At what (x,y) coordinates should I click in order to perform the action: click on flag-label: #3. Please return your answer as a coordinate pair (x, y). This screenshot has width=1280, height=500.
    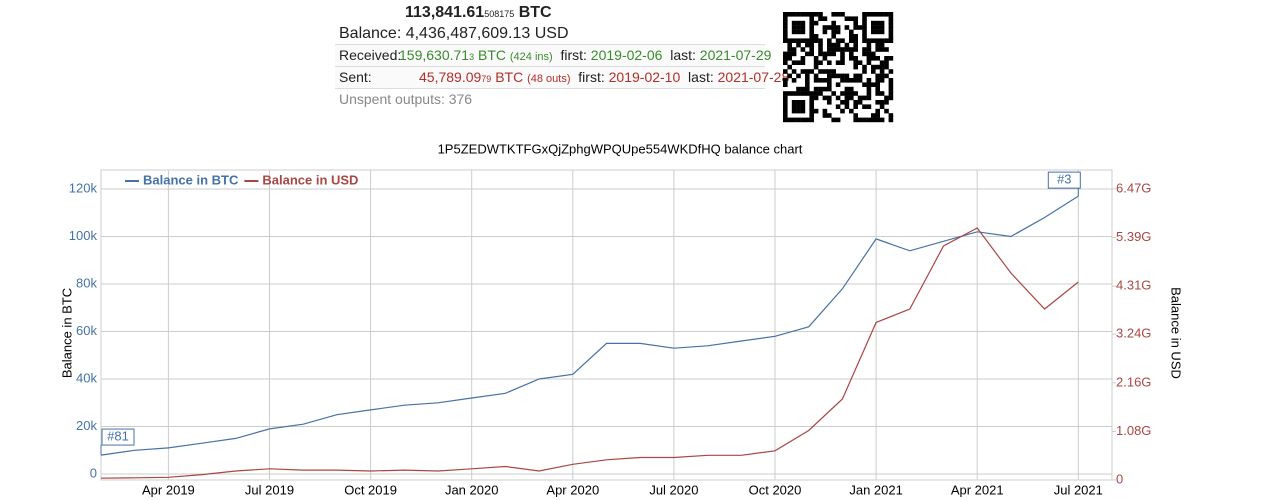
    Looking at the image, I should click on (1064, 179).